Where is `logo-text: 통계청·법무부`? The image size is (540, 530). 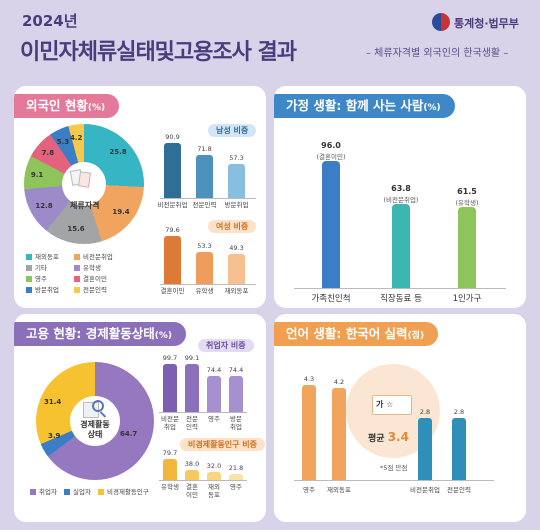
logo-text: 통계청·법무부 is located at coordinates (486, 23).